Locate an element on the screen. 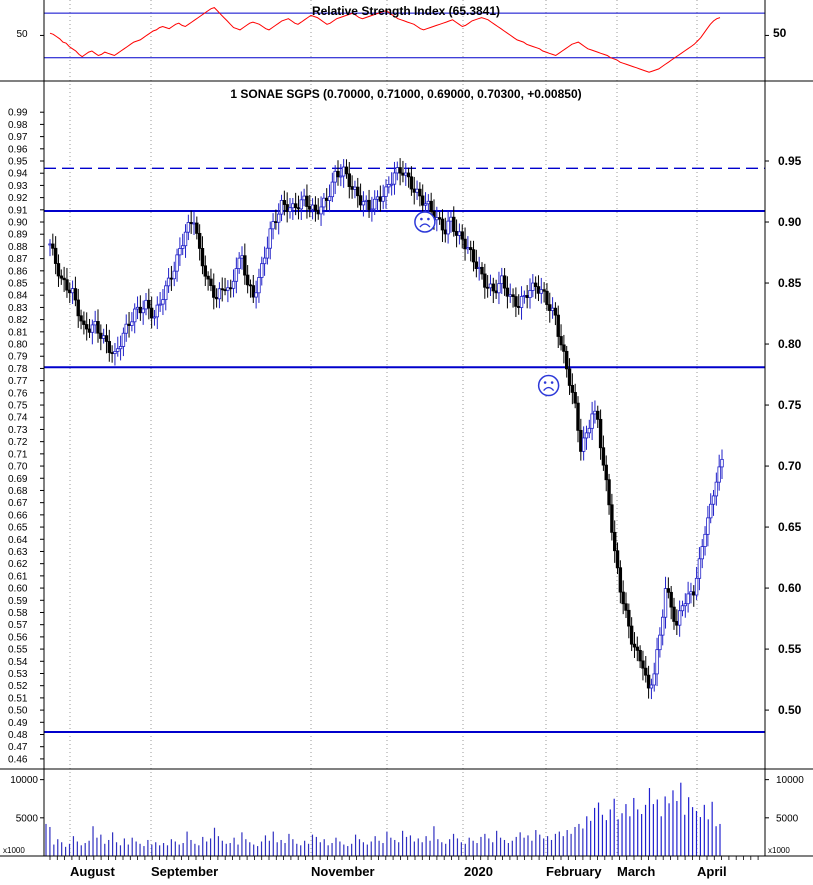  volume-right-tick-label: 10000 is located at coordinates (790, 780).